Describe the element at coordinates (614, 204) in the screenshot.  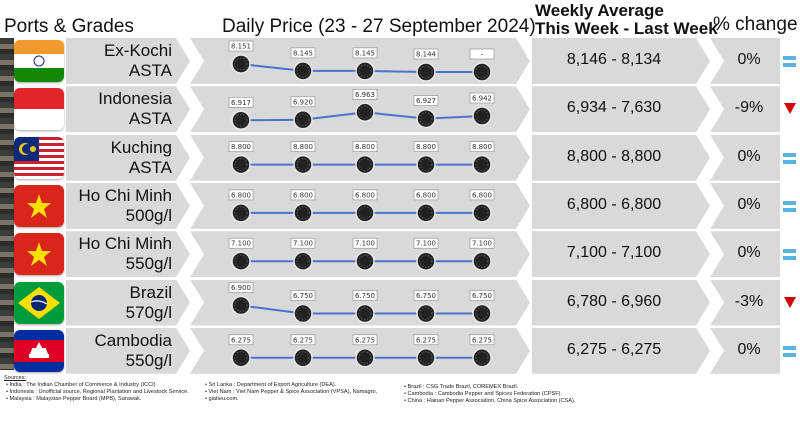
I see `weekly-average-value: 6,800 - 6,800` at that location.